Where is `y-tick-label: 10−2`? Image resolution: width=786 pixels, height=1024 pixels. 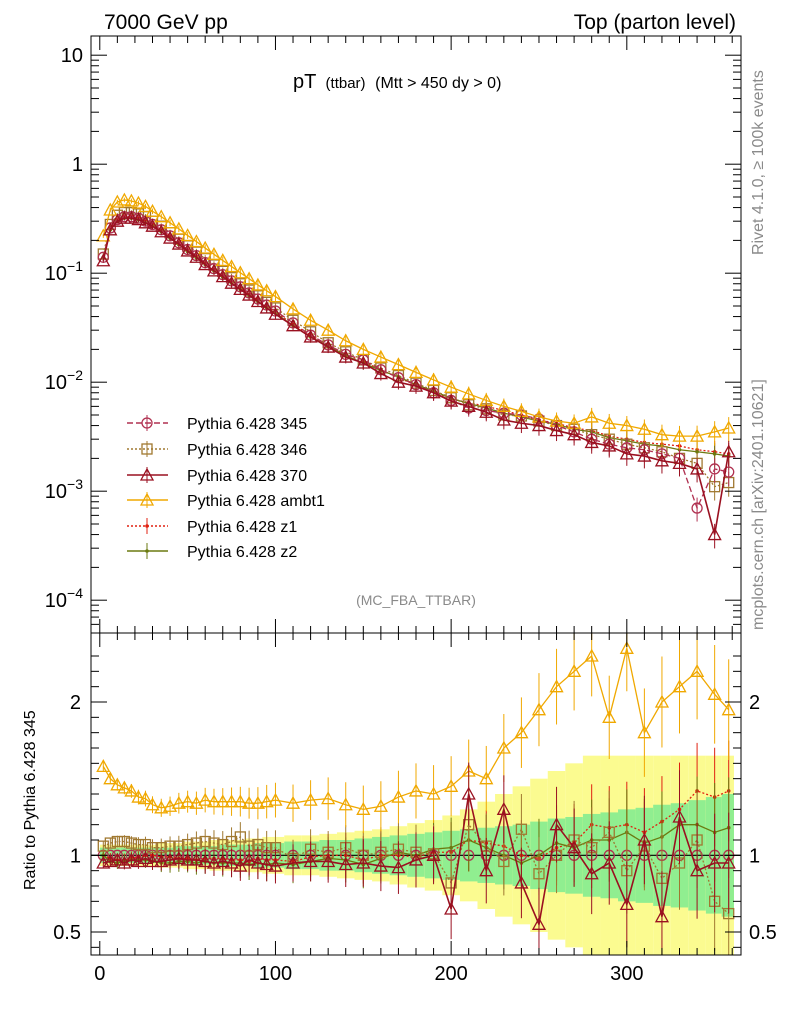 y-tick-label: 10−2 is located at coordinates (64, 380).